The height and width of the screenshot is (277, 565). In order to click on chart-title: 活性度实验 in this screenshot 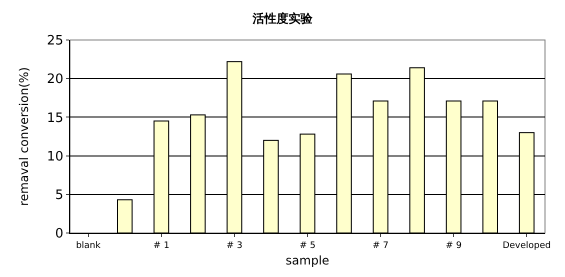, I will do `click(283, 18)`.